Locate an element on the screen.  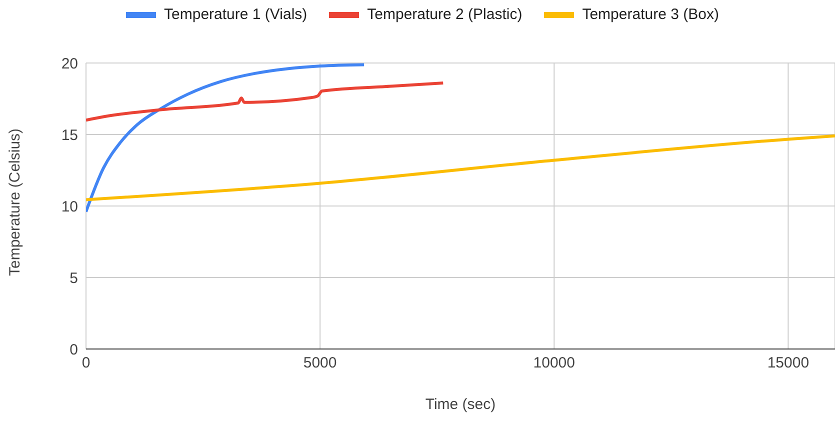
y-tick-label: 15 is located at coordinates (69, 135).